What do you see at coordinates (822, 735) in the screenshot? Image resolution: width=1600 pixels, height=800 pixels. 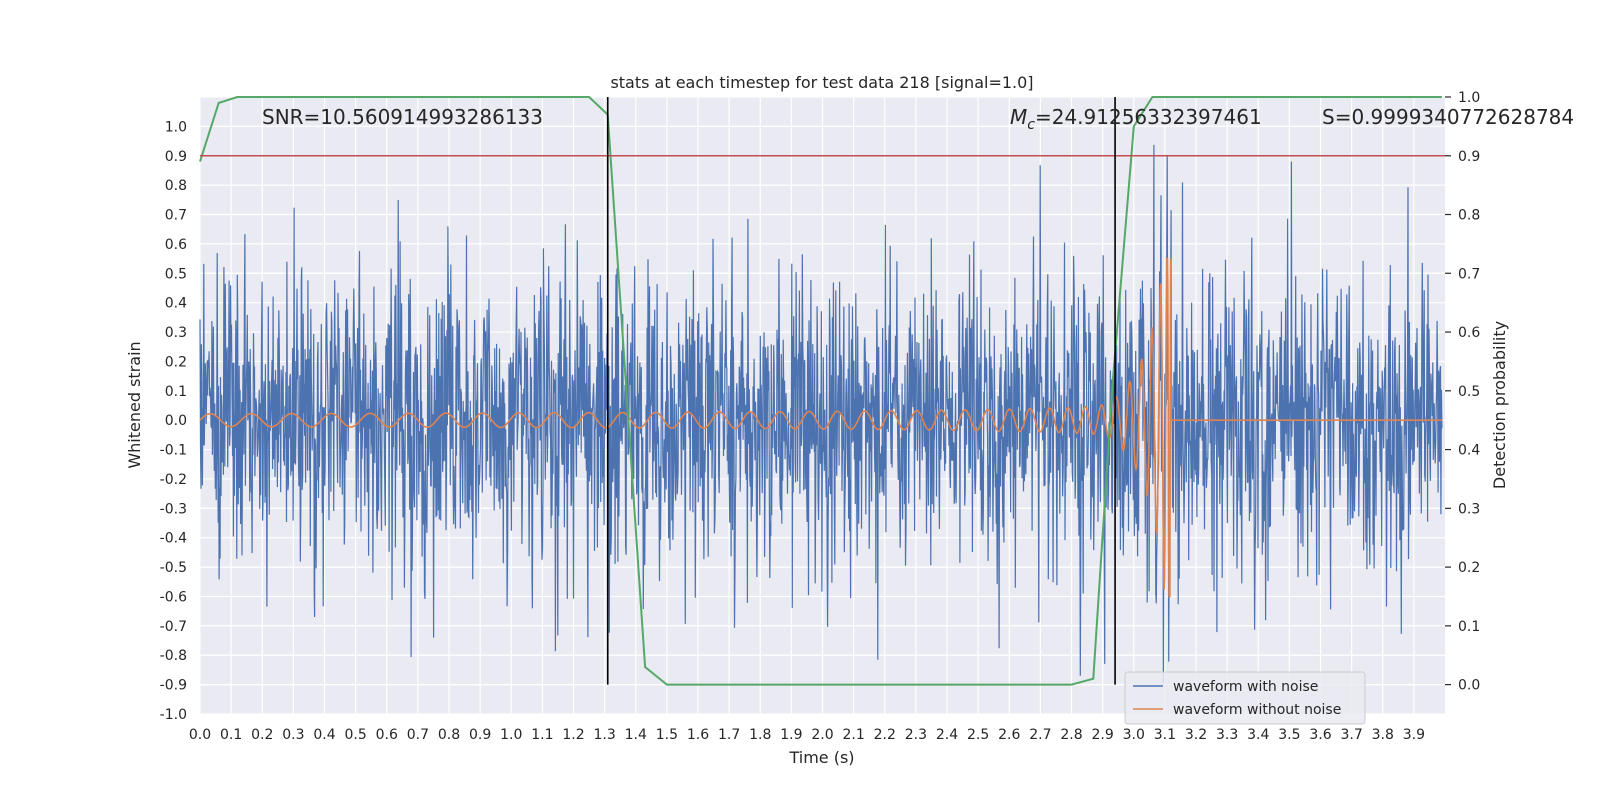 I see `x-tick-label: 2.0` at bounding box center [822, 735].